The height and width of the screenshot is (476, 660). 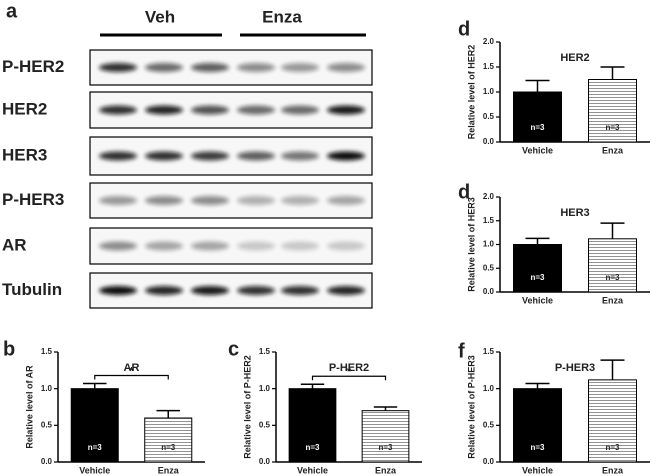 What do you see at coordinates (24, 108) in the screenshot?
I see `blot-row-label: HER2` at bounding box center [24, 108].